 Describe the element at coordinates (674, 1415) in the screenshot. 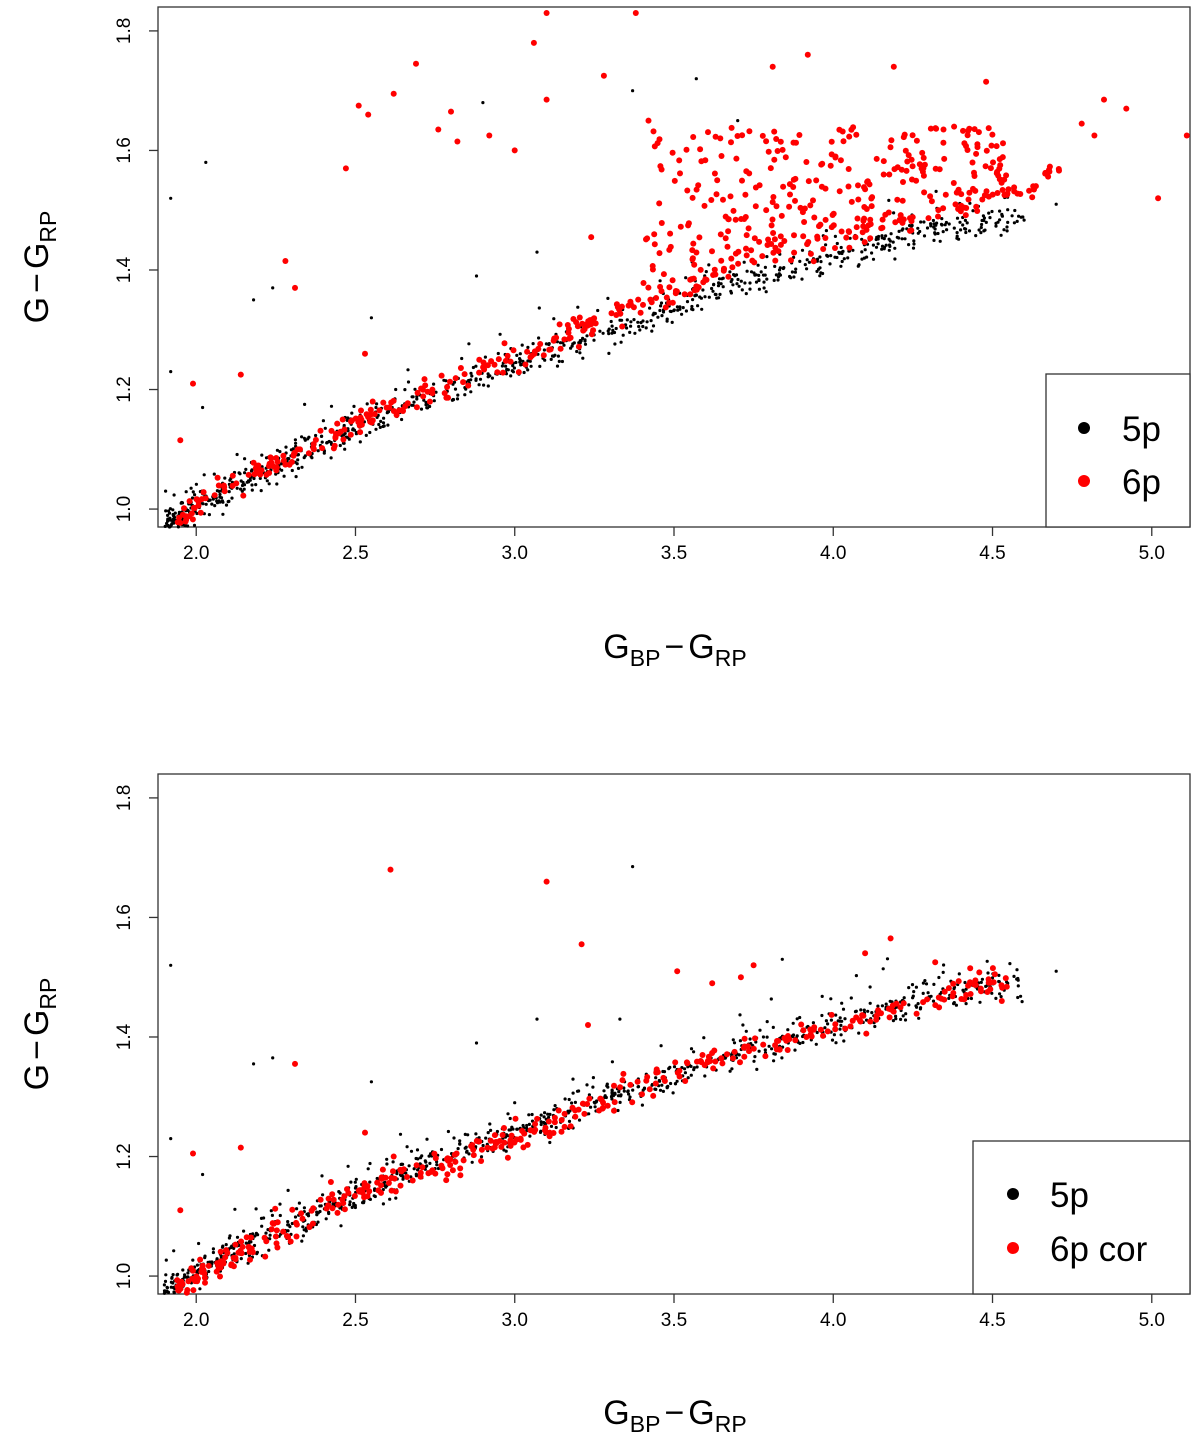

I see `x-axis-title: GBP − GRP` at that location.